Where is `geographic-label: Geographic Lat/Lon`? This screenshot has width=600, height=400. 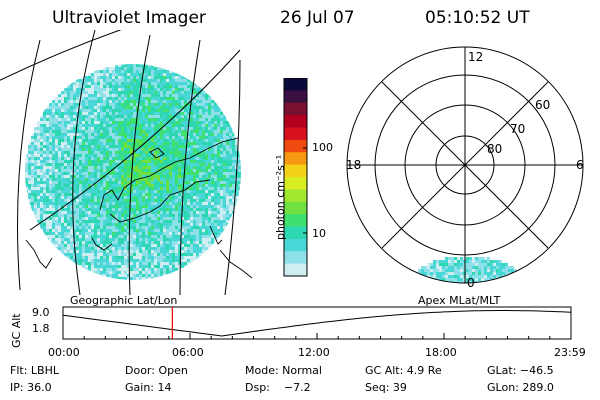 geographic-label: Geographic Lat/Lon is located at coordinates (124, 300).